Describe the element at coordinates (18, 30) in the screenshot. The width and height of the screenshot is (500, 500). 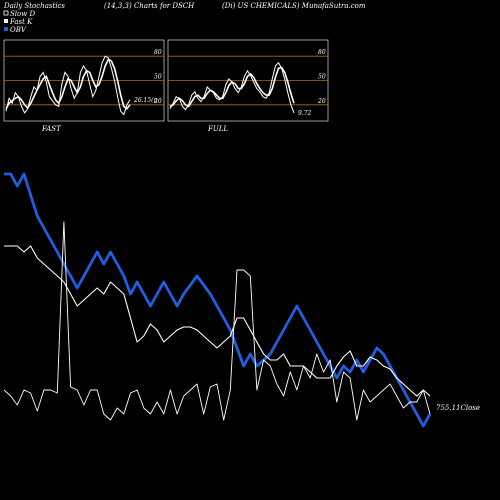
I see `legend-label-obv: OBV` at that location.